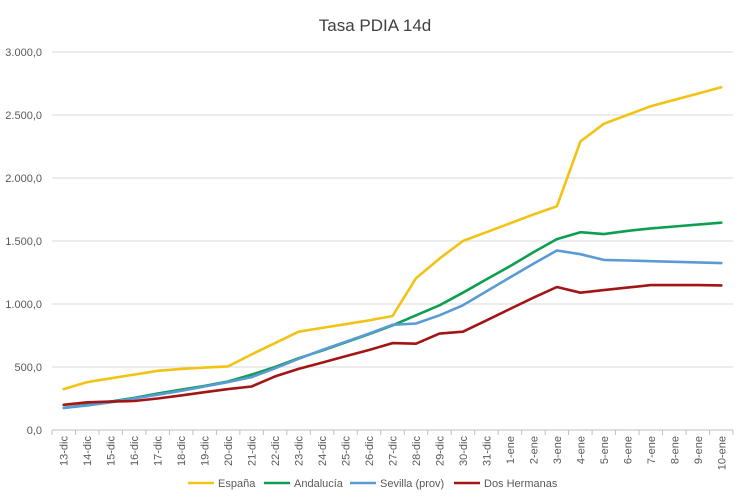 The height and width of the screenshot is (504, 750). Describe the element at coordinates (23, 116) in the screenshot. I see `y-tick-label: 2.500,0` at that location.